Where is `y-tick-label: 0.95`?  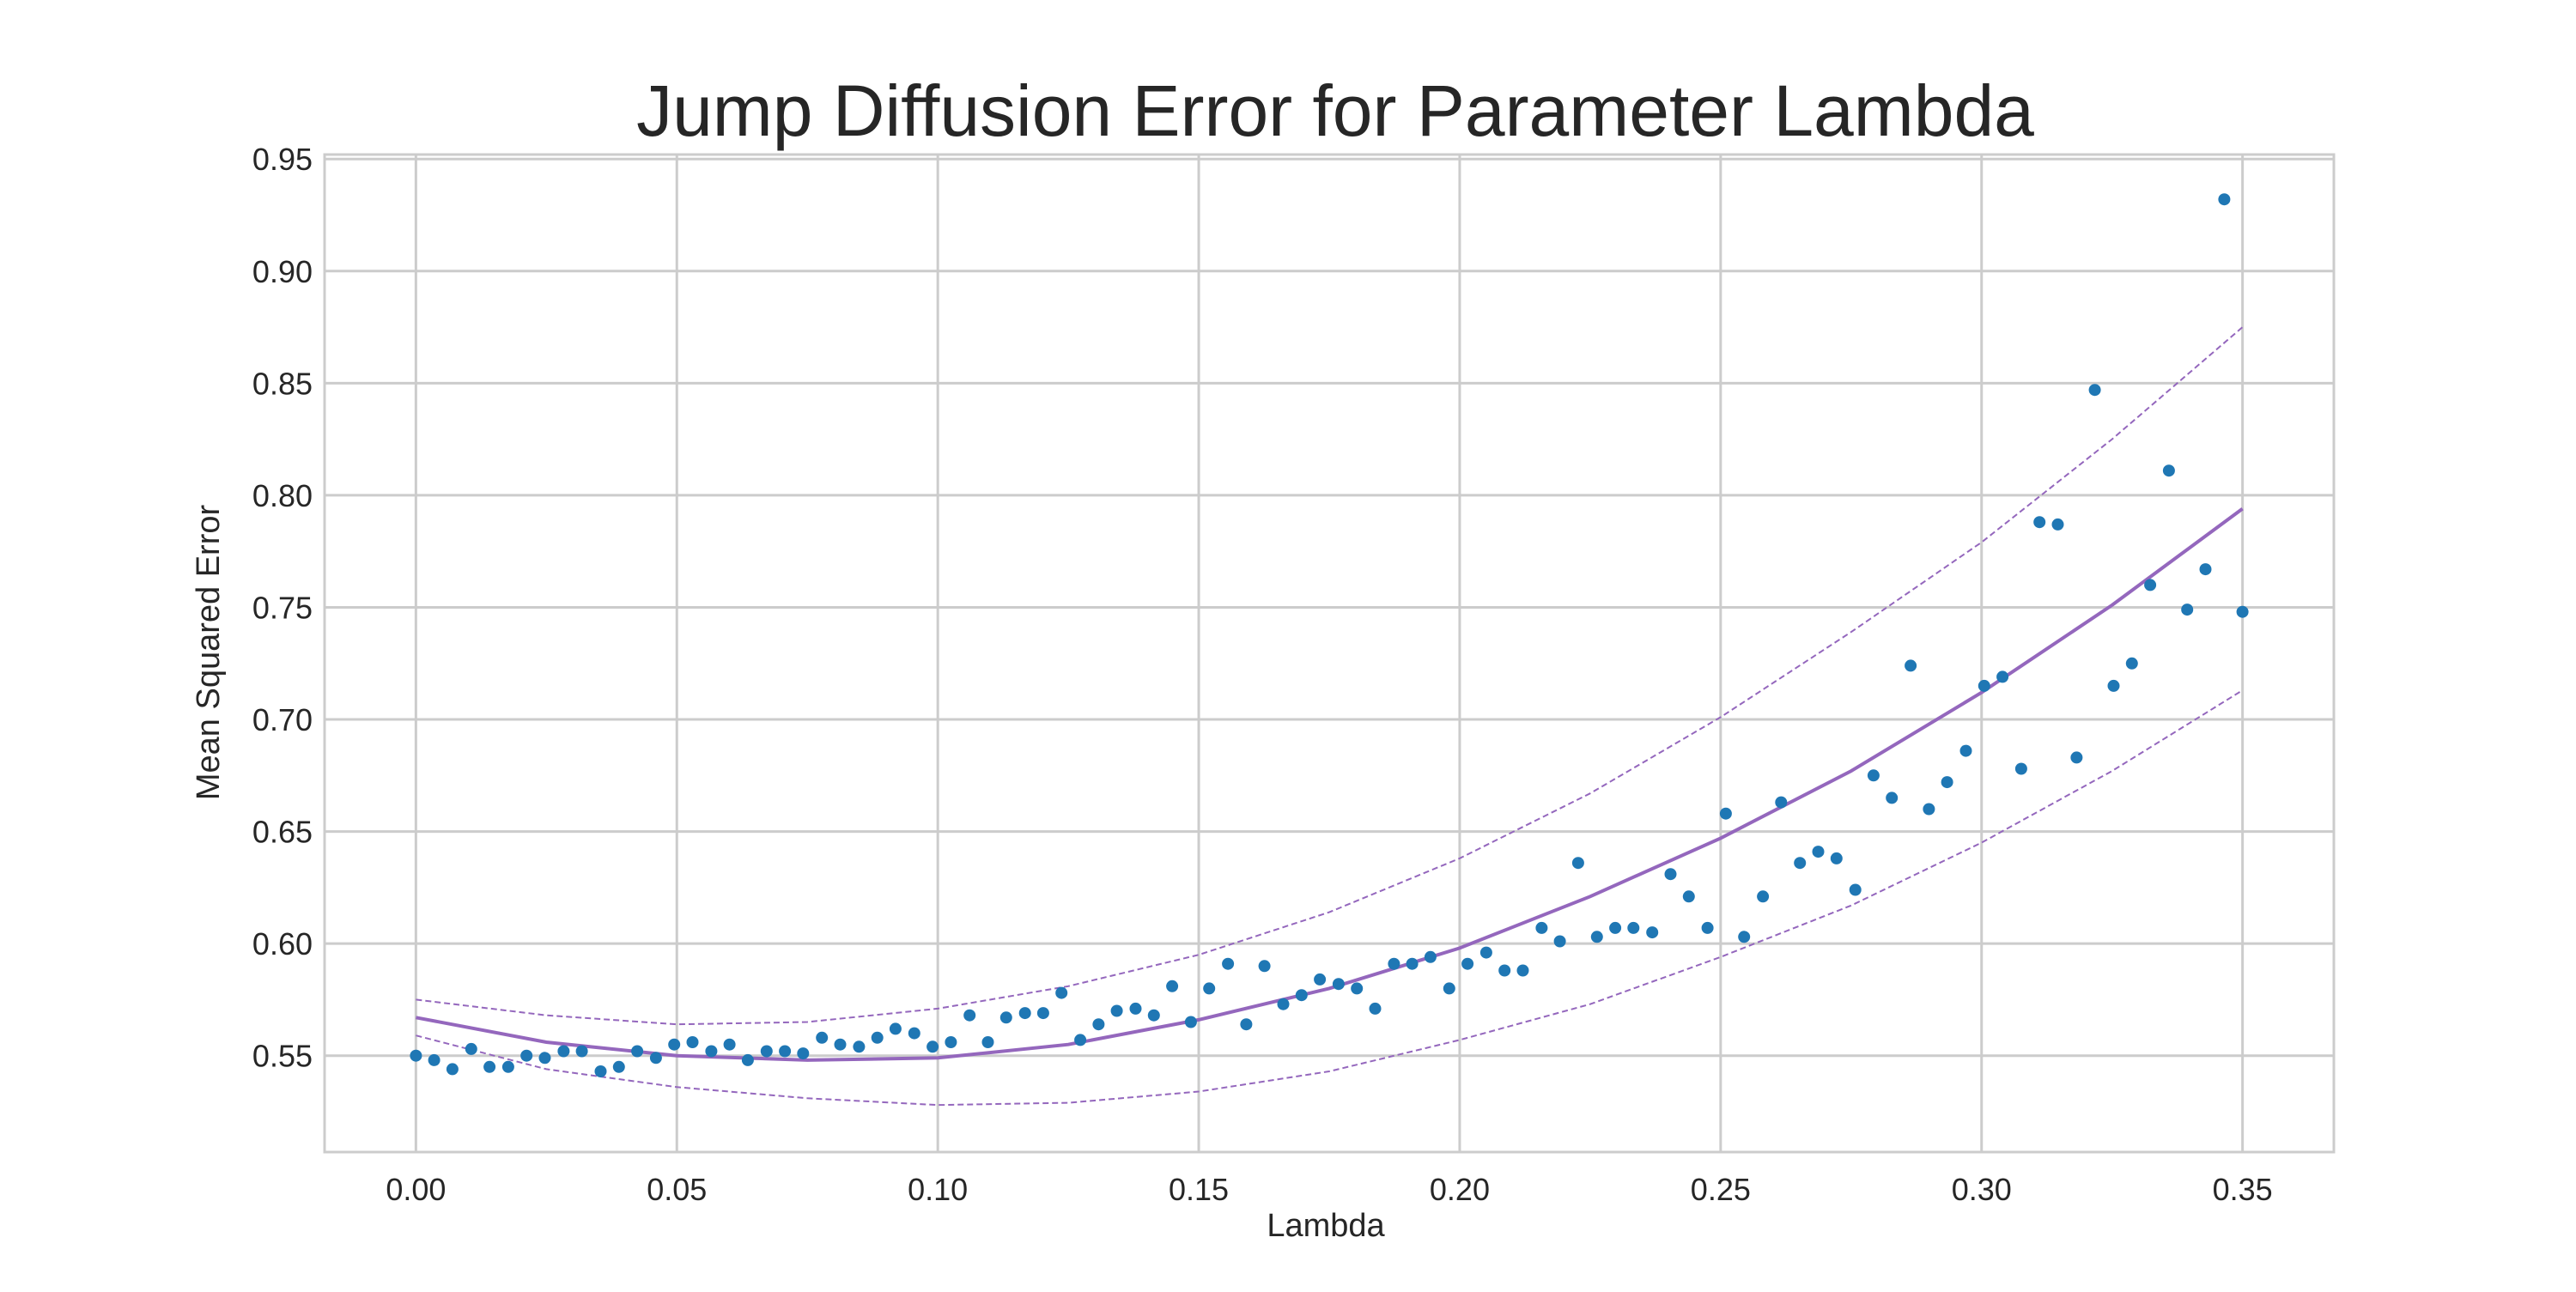
y-tick-label: 0.95 is located at coordinates (282, 159).